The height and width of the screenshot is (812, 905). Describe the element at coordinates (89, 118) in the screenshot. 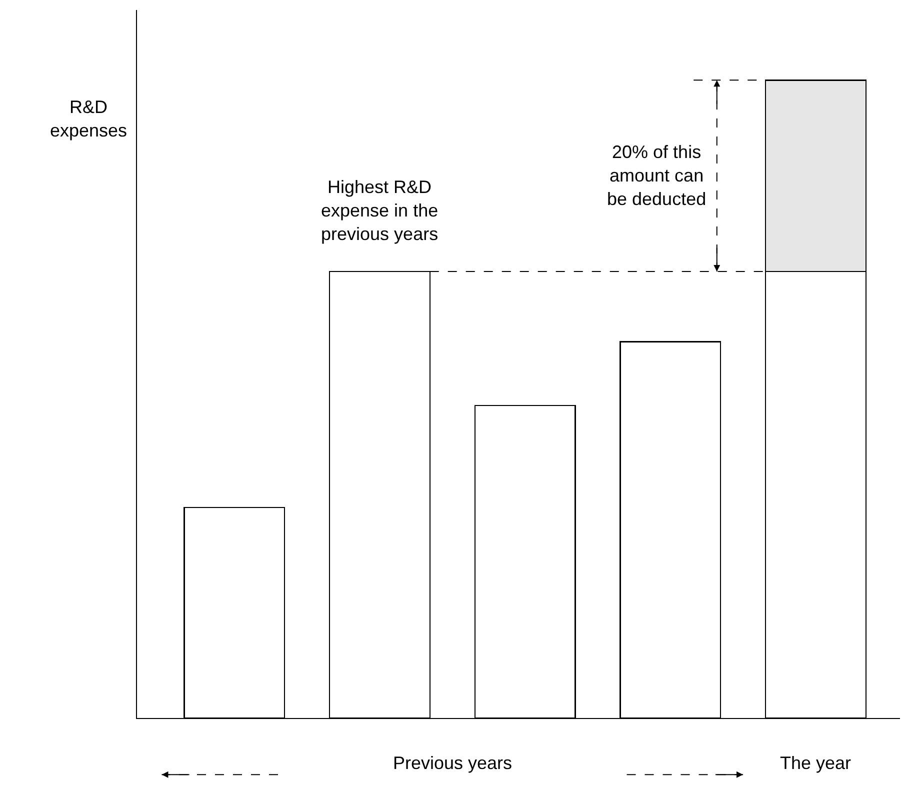

I see `y-axis-title: R&D expenses` at that location.